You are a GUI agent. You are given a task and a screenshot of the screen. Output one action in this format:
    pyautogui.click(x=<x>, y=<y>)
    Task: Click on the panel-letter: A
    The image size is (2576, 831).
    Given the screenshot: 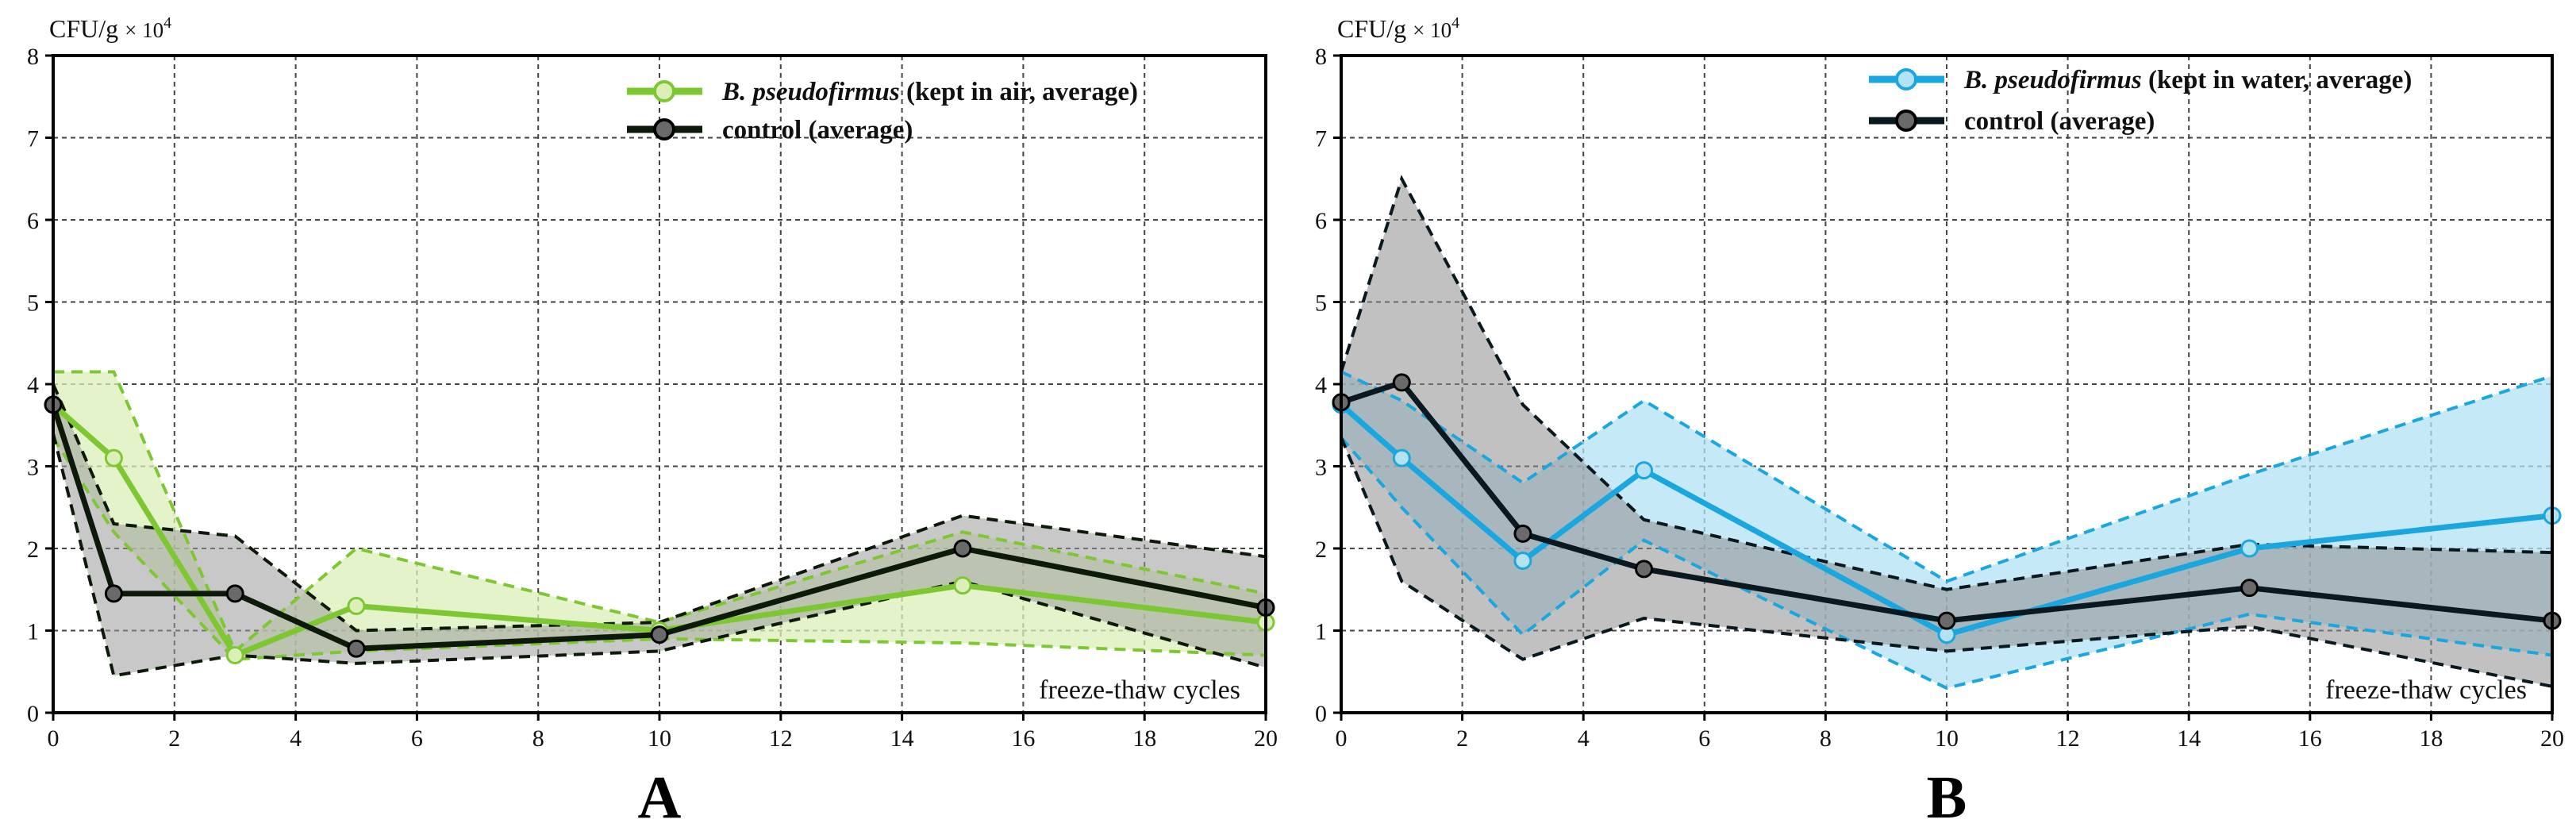 What is the action you would take?
    pyautogui.click(x=660, y=797)
    